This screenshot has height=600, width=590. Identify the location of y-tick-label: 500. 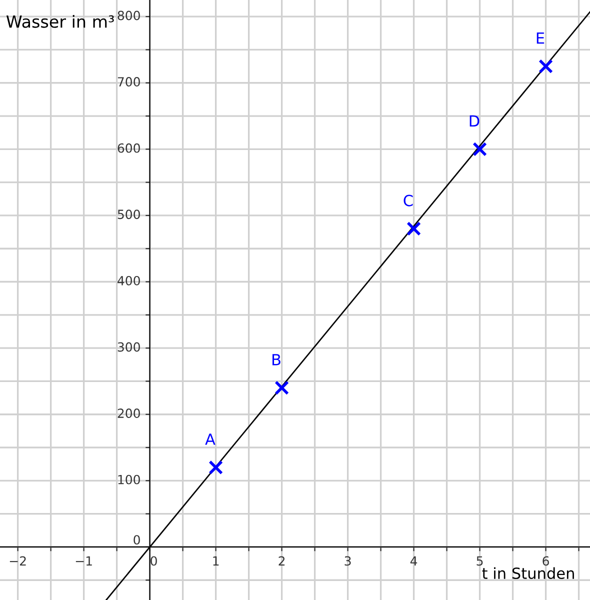
(129, 215).